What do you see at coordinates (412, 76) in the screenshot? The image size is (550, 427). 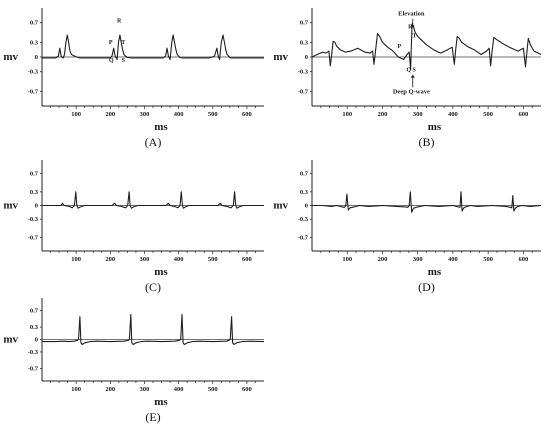 I see `deep-q-arrowhead` at bounding box center [412, 76].